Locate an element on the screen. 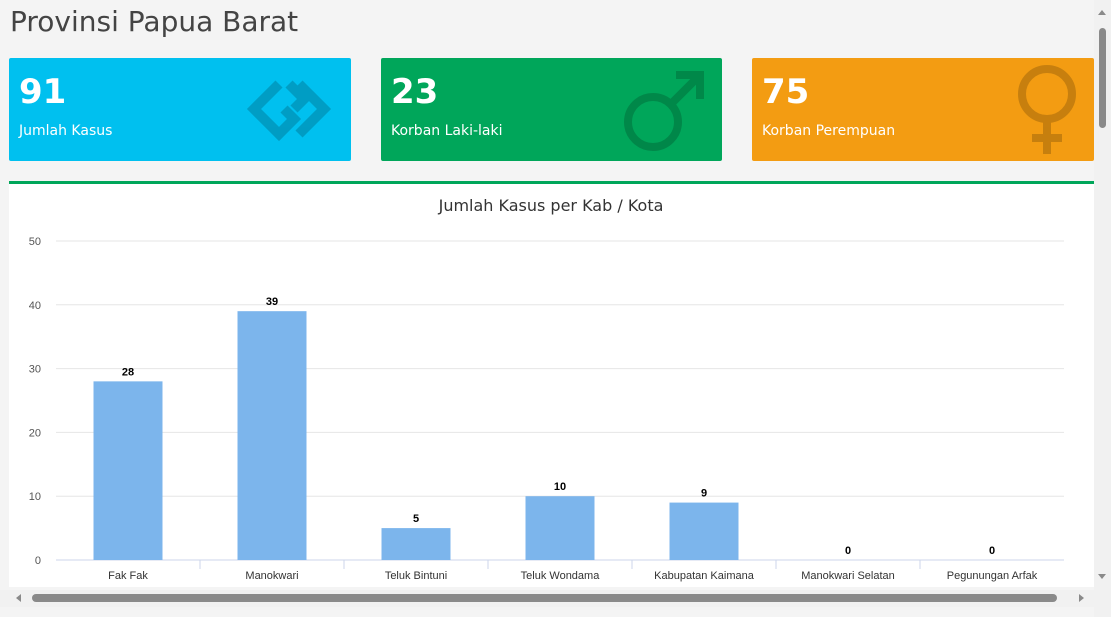 The width and height of the screenshot is (1111, 617). venus-icon is located at coordinates (1047, 112).